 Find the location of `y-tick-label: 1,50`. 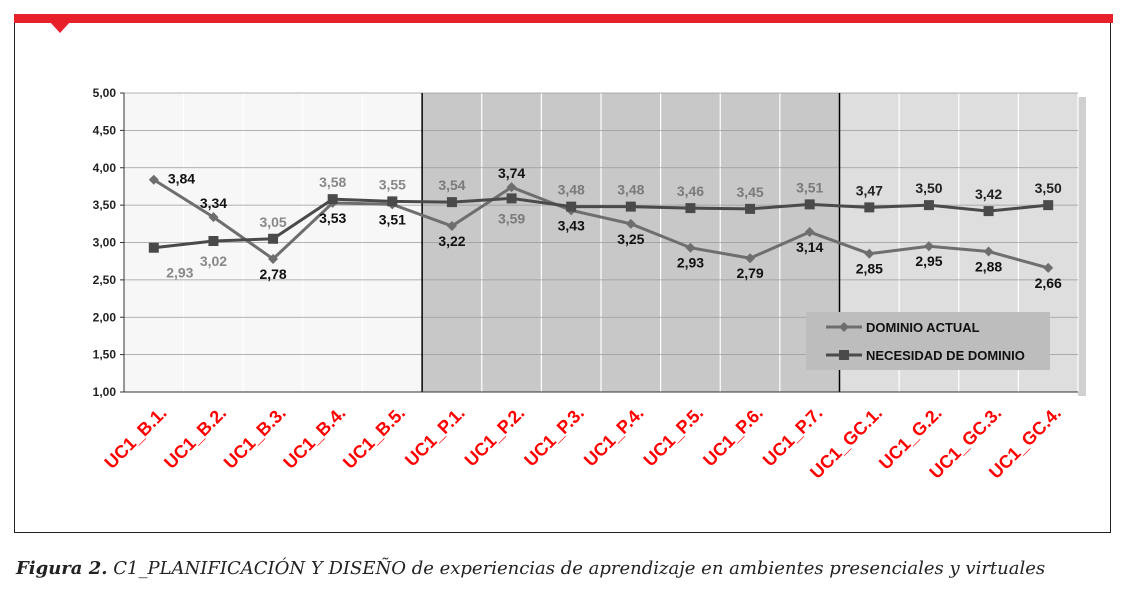

y-tick-label: 1,50 is located at coordinates (105, 355).